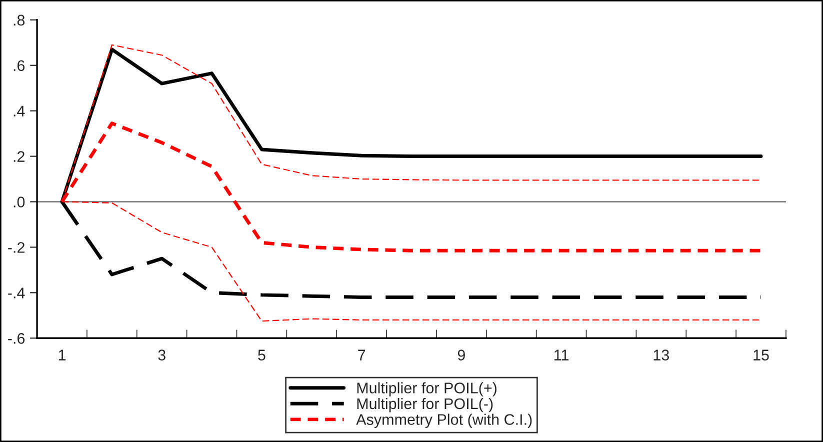 The image size is (823, 442). I want to click on x-tick-label: 7, so click(362, 355).